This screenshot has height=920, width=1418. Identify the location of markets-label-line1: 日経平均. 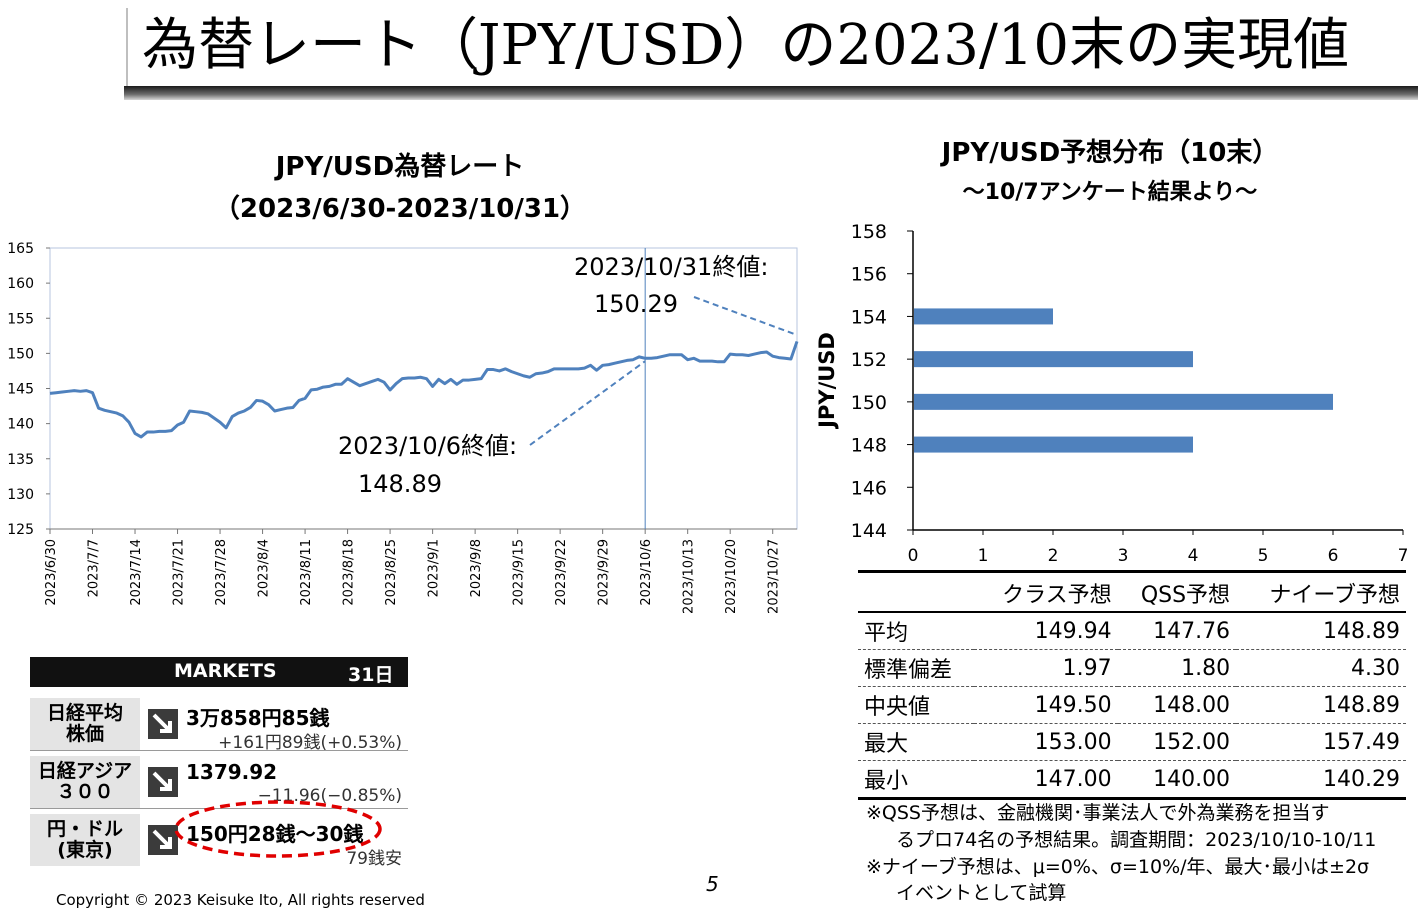
(84, 713).